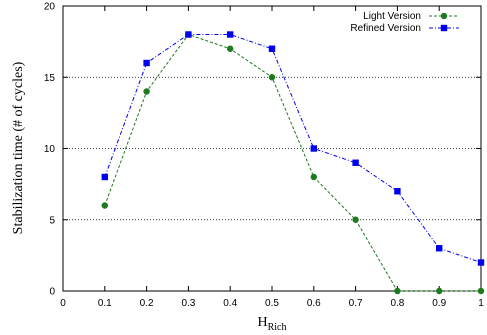  What do you see at coordinates (50, 149) in the screenshot?
I see `y-tick-label: 10` at bounding box center [50, 149].